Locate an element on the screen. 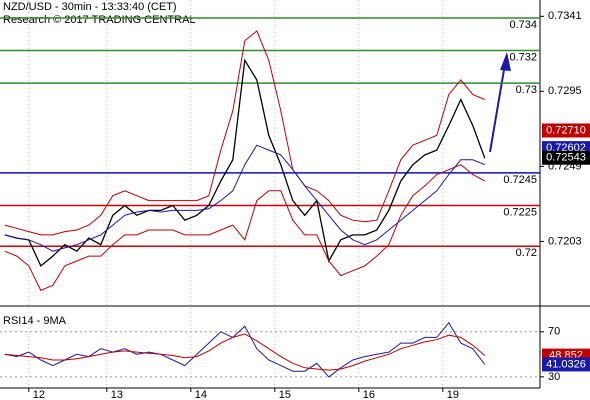 Image resolution: width=590 pixels, height=400 pixels. level-label: 0.732 is located at coordinates (523, 57).